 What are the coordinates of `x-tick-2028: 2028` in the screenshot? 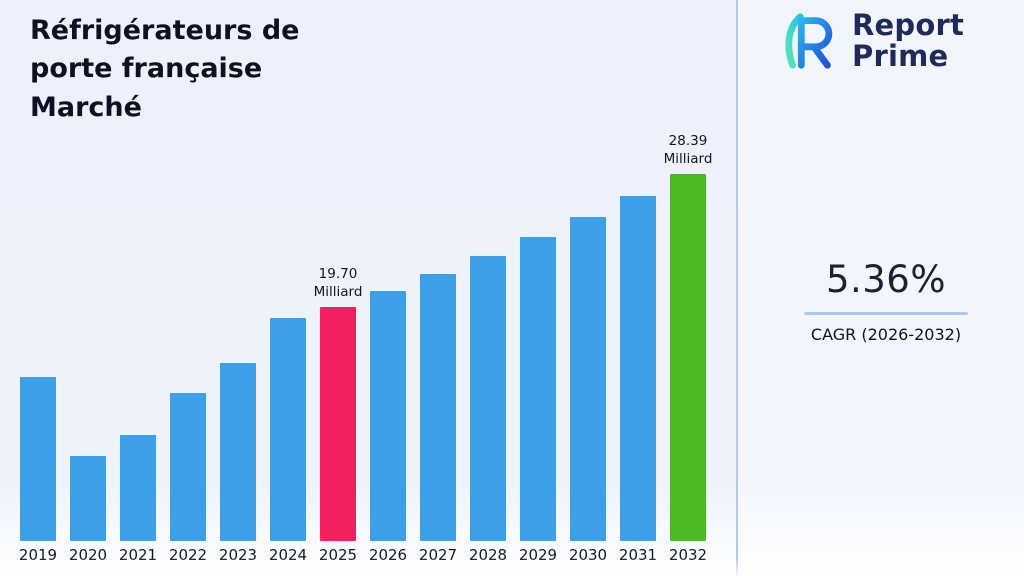 It's located at (488, 555).